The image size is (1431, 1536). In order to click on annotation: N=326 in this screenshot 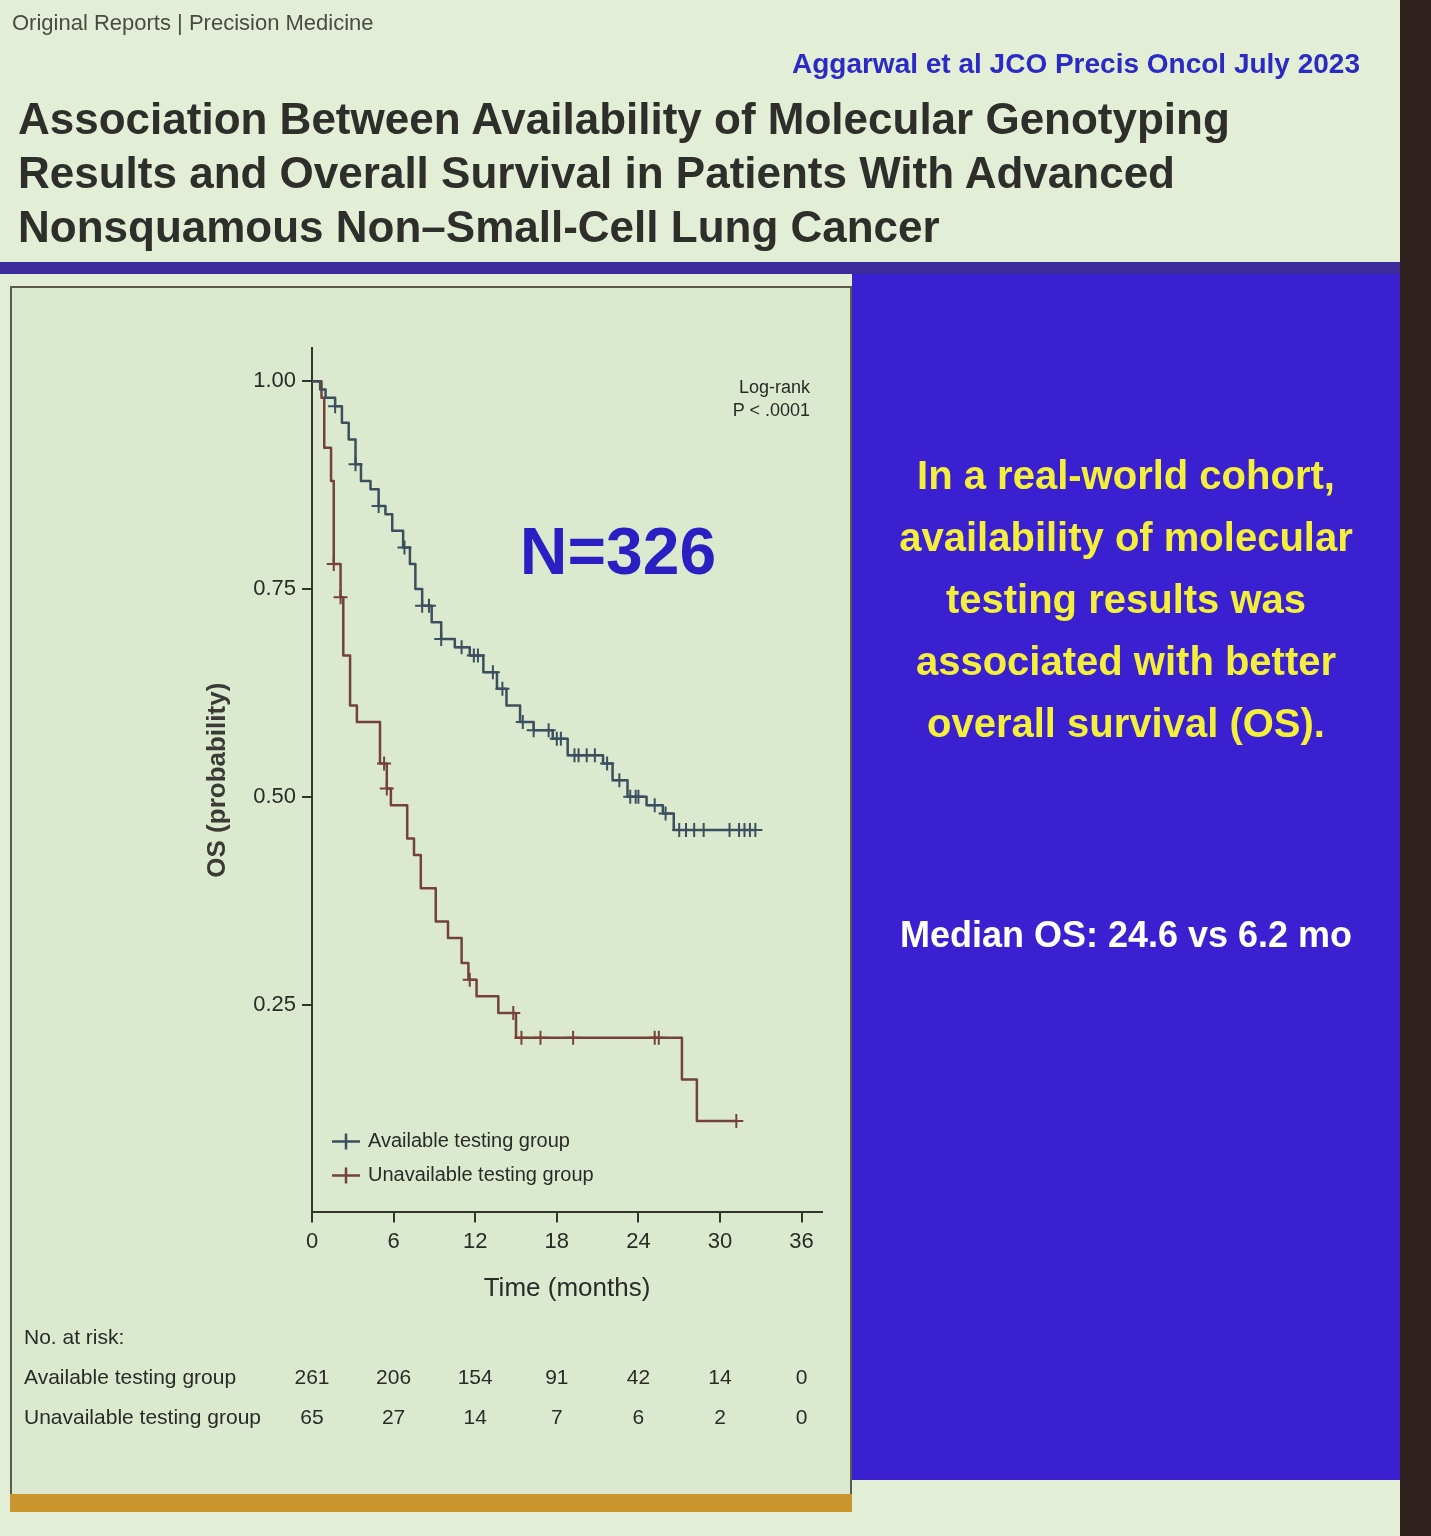, I will do `click(618, 550)`.